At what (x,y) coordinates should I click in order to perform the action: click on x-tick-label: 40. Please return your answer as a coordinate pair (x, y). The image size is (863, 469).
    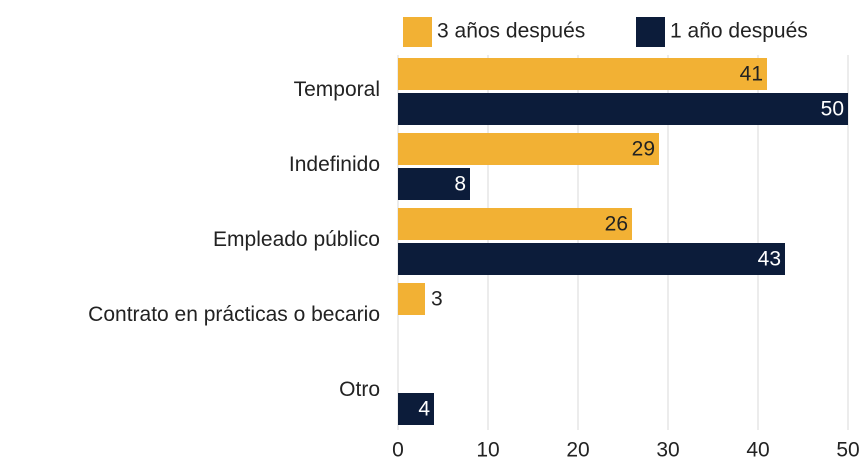
    Looking at the image, I should click on (757, 450).